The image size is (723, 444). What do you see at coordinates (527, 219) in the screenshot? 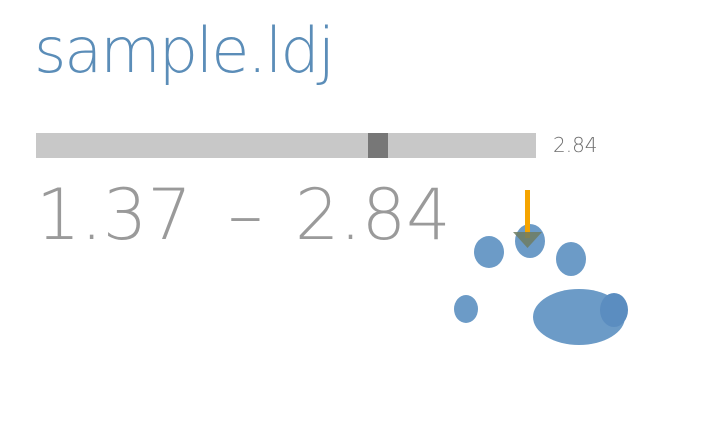
I see `down-arrow-icon` at bounding box center [527, 219].